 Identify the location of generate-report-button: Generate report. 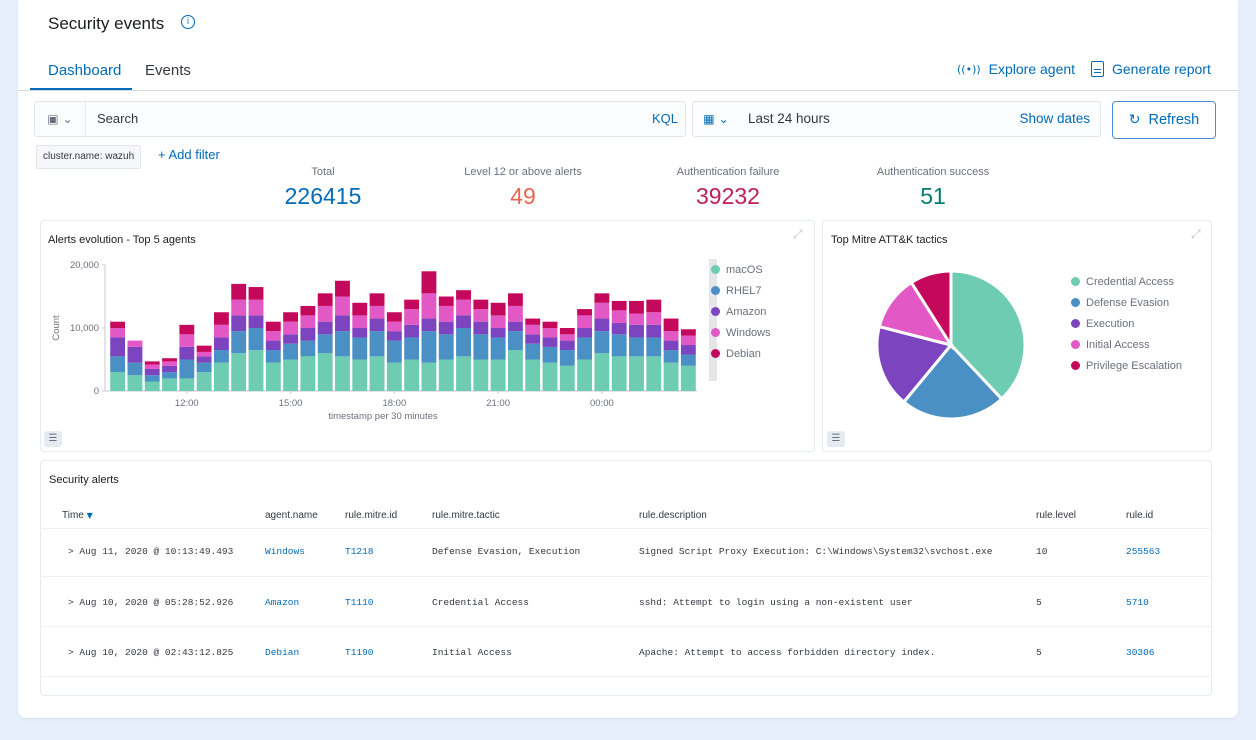
(1151, 69).